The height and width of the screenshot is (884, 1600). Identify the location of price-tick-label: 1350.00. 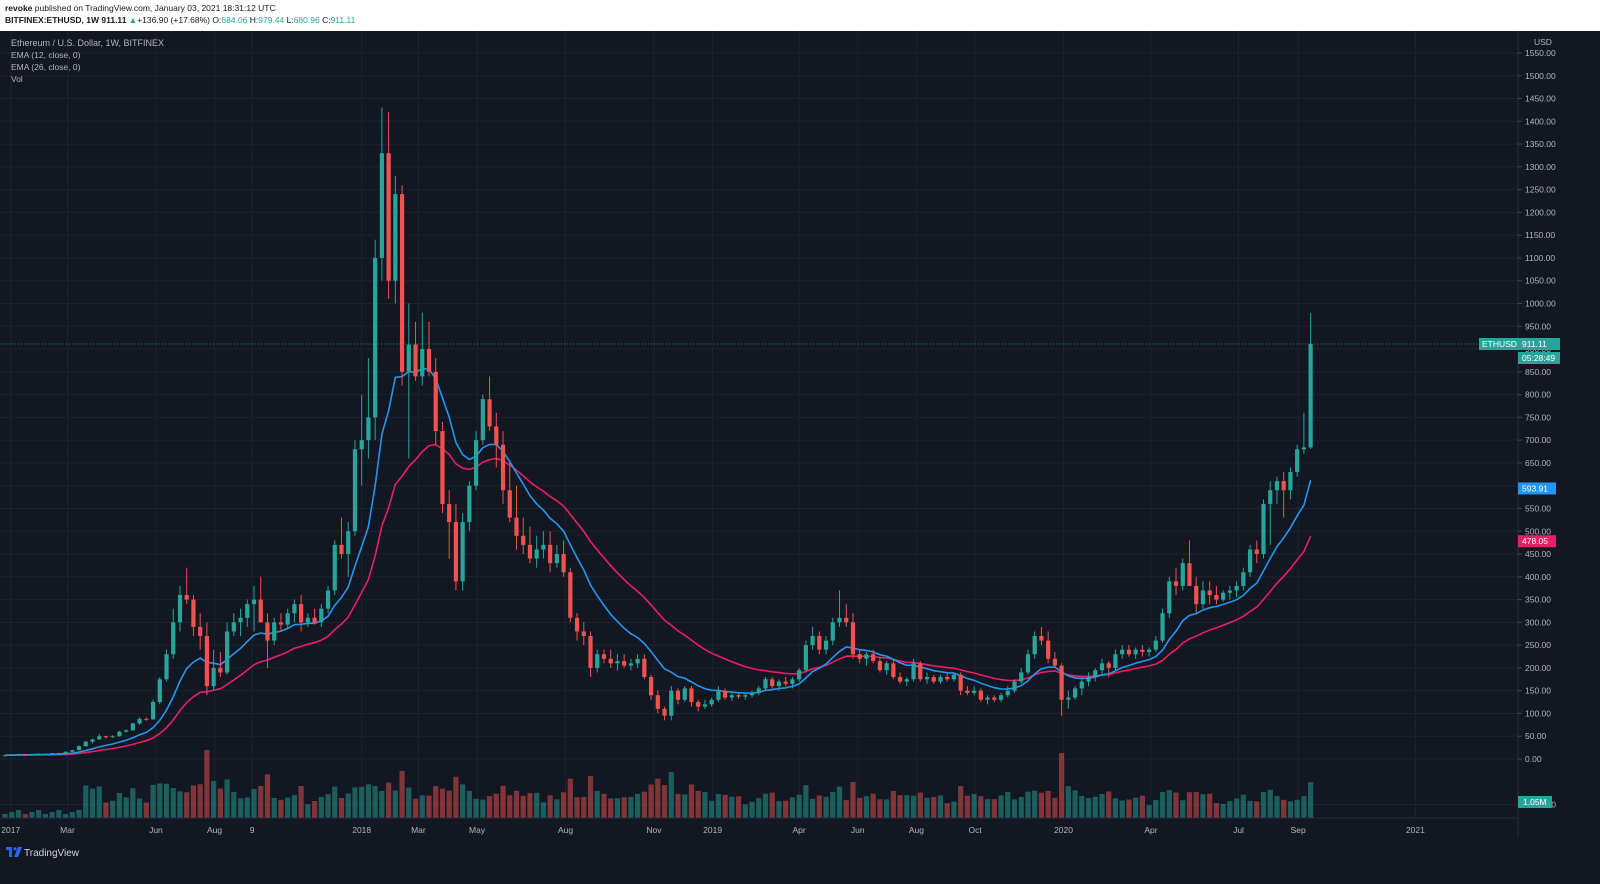
(1540, 144).